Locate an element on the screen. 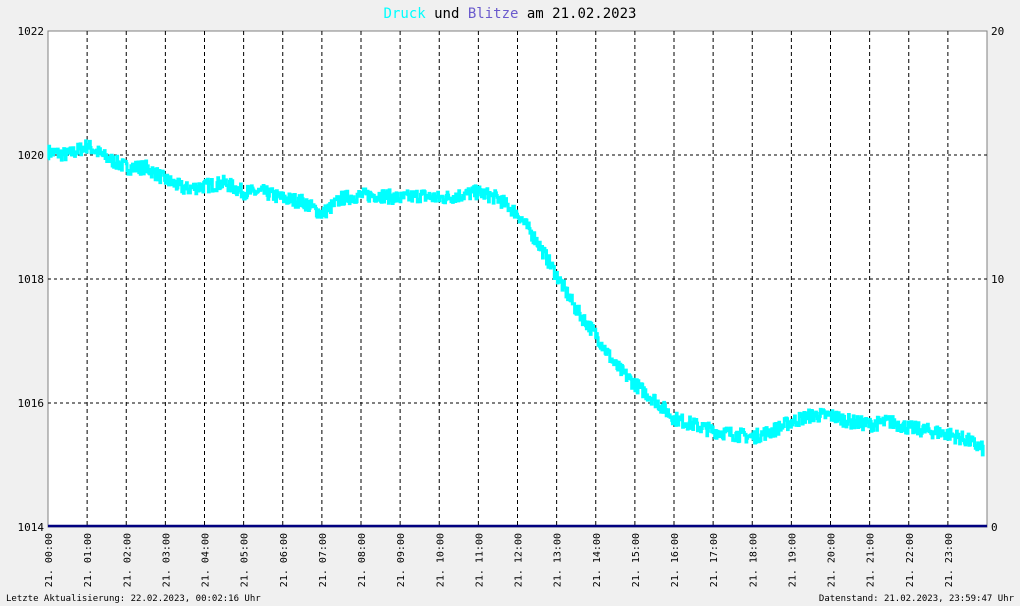 The width and height of the screenshot is (1020, 606). y-right-tick-label: 0 is located at coordinates (994, 527).